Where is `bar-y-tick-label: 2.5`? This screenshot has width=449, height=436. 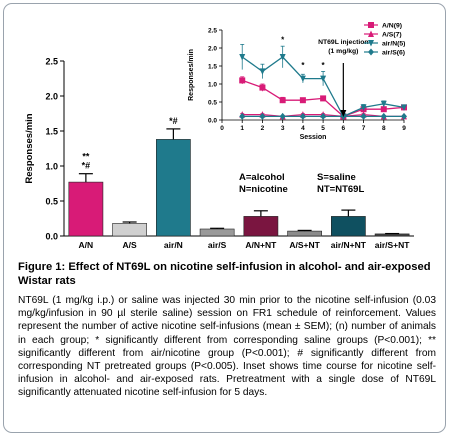
bar-y-tick-label: 2.5 is located at coordinates (51, 62).